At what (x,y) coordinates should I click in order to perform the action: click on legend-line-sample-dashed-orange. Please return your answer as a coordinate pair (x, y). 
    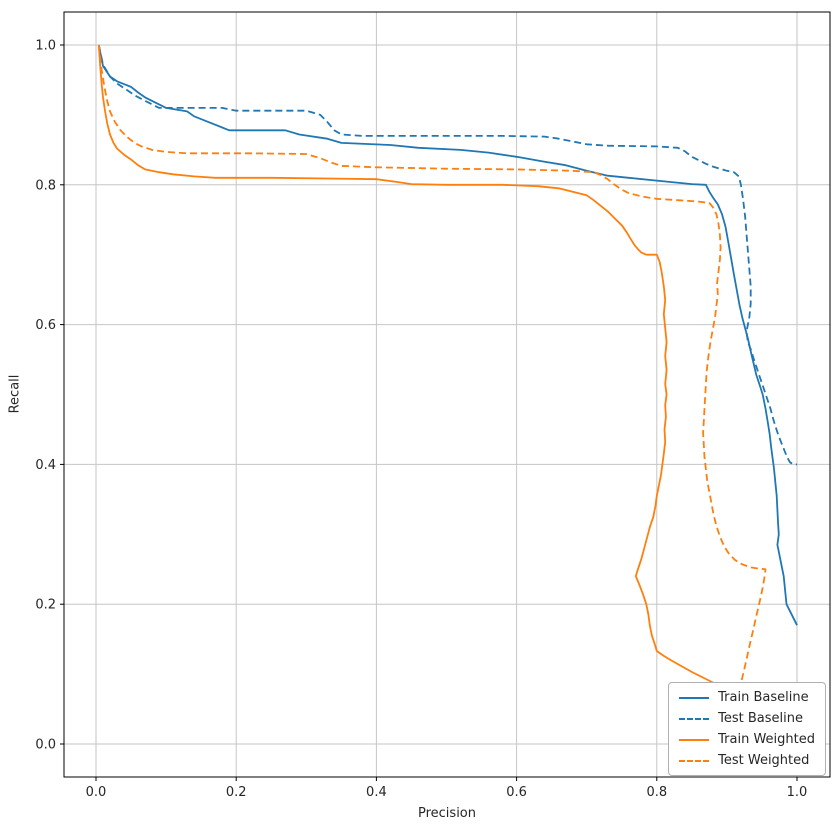
    Looking at the image, I should click on (694, 760).